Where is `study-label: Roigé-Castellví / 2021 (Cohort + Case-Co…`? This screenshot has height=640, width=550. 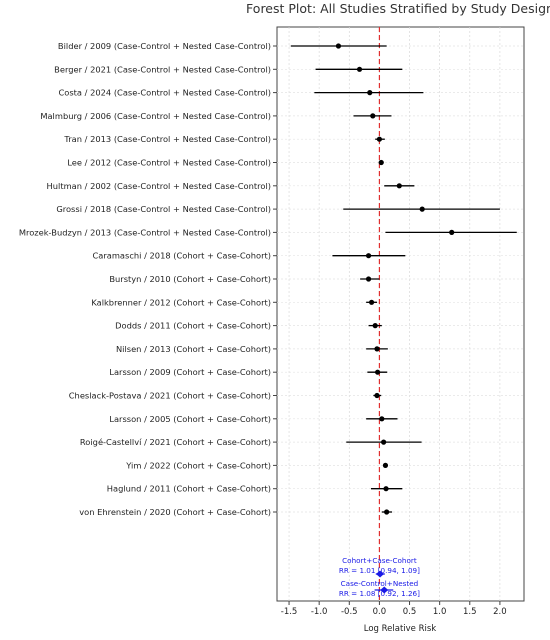
study-label: Roigé-Castellví / 2021 (Cohort + Case-Co… is located at coordinates (175, 442).